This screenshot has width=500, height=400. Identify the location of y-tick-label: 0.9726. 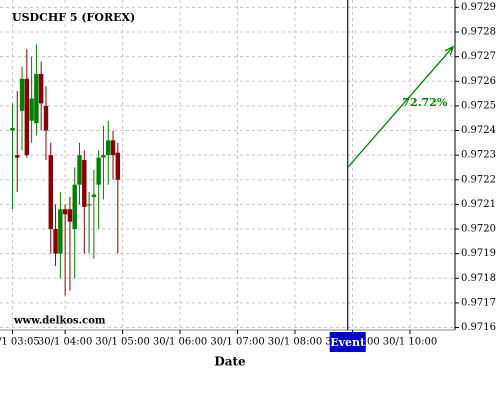
(478, 81).